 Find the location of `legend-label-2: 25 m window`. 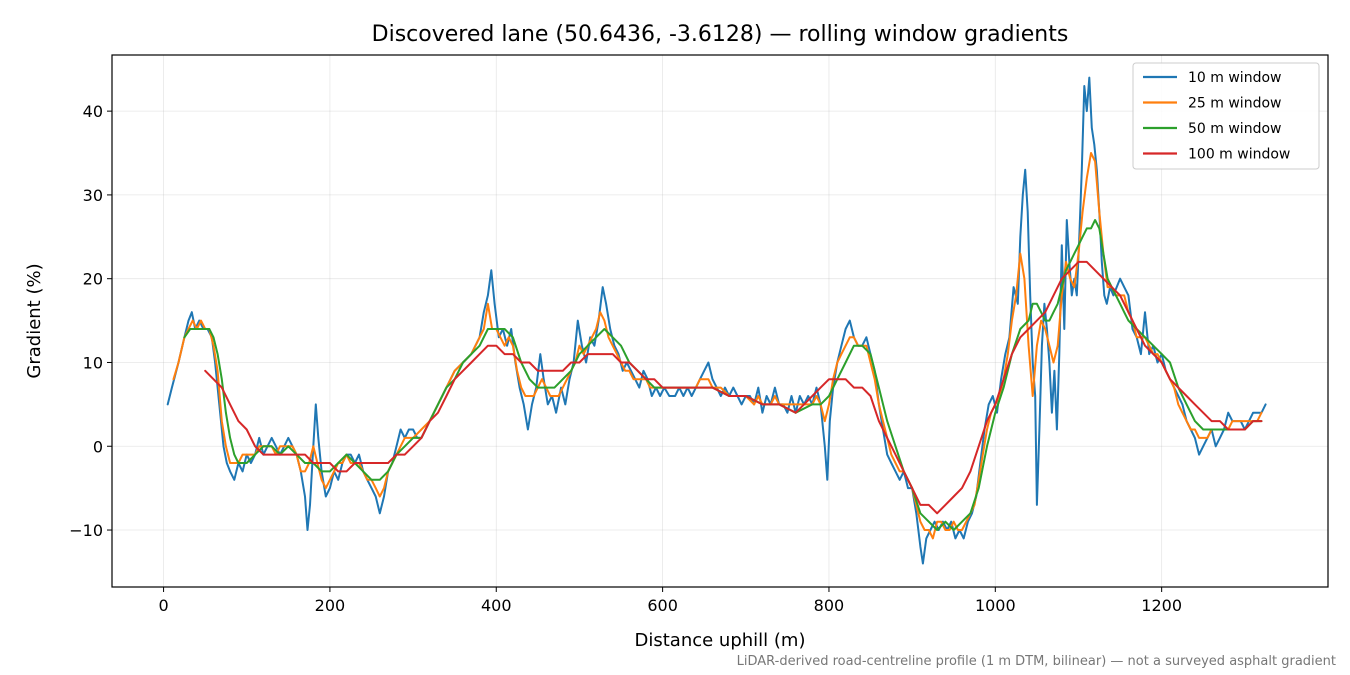

legend-label-2: 25 m window is located at coordinates (1234, 104).